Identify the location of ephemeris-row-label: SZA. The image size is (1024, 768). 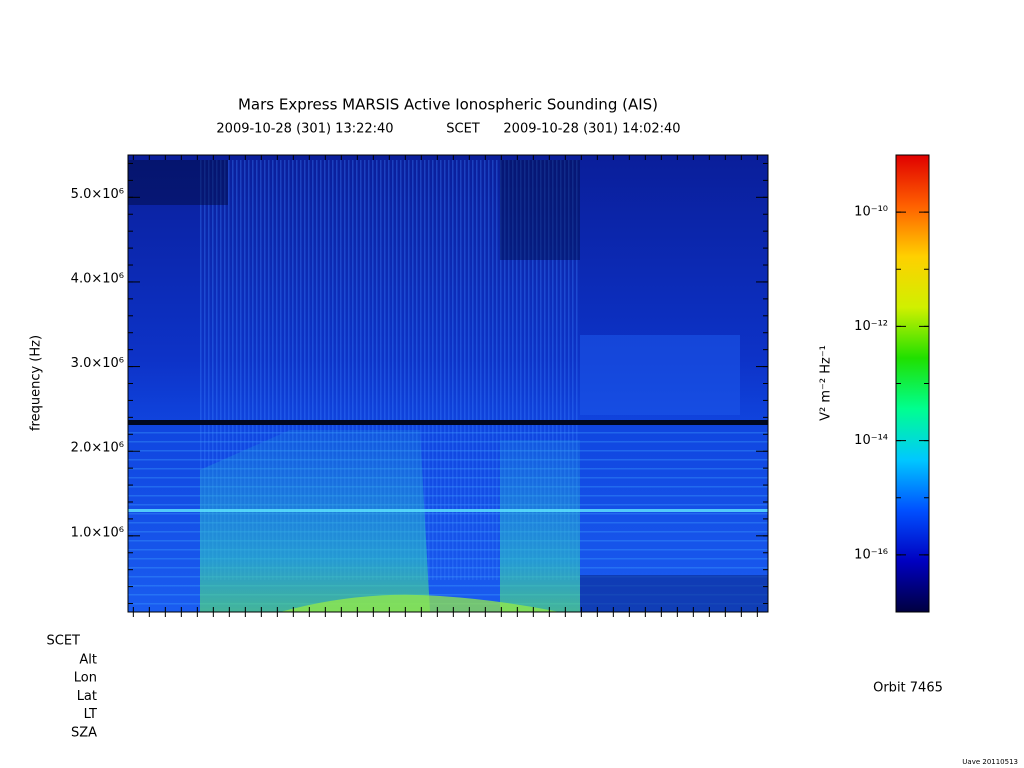
(84, 732).